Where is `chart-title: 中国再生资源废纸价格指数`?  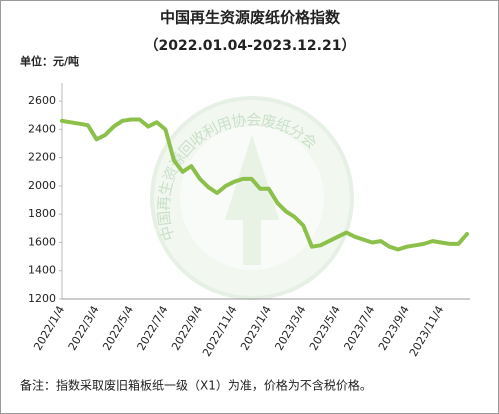
chart-title: 中国再生资源废纸价格指数 is located at coordinates (250, 18).